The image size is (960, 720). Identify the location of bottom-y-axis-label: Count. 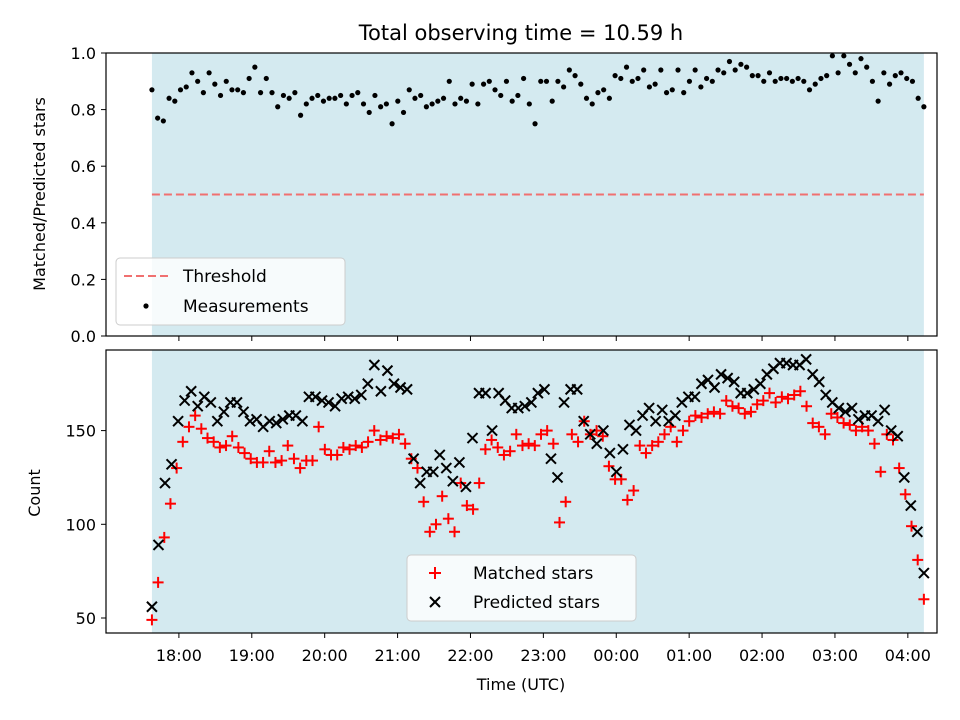
(34, 493).